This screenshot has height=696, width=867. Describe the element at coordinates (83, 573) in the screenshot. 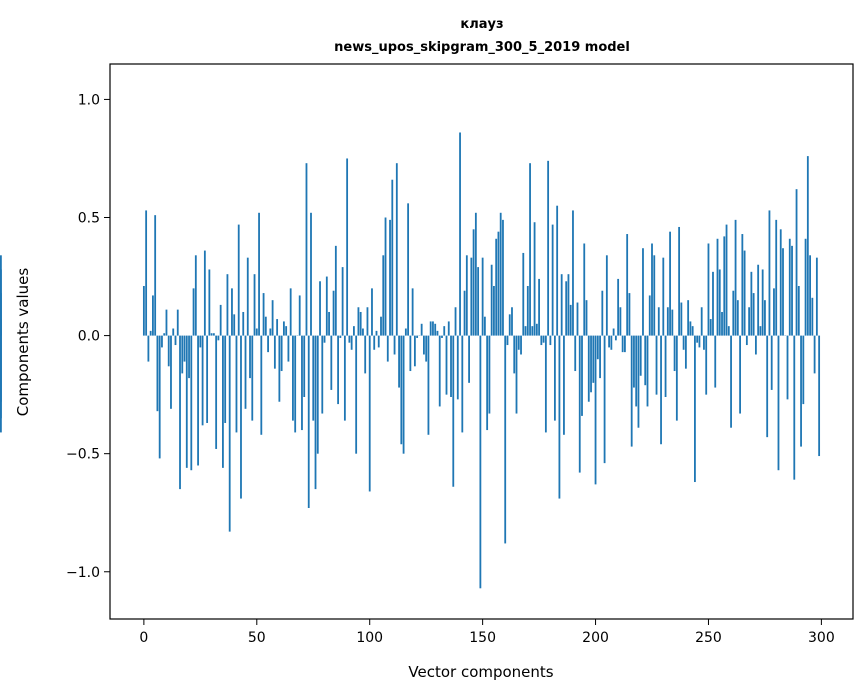

I see `y-tick-label-0: −1.0` at that location.